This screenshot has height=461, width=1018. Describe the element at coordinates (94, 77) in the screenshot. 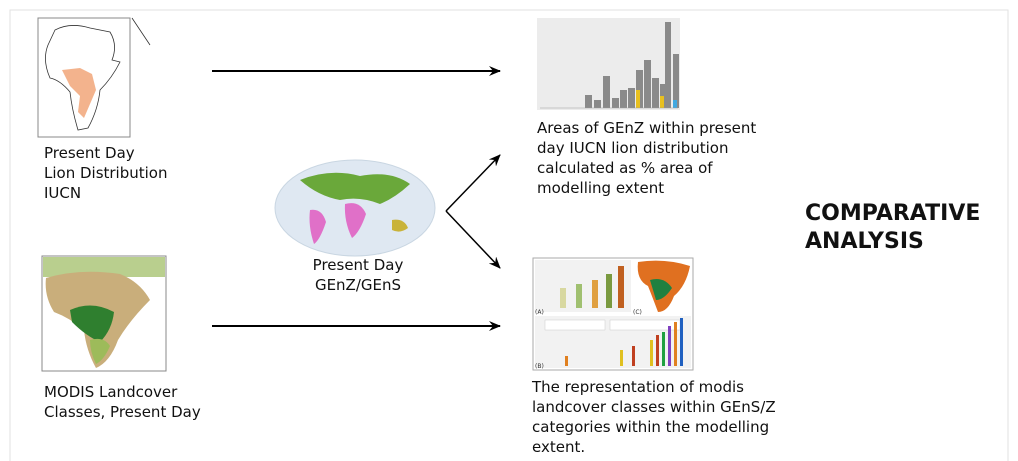

I see `lion-map` at that location.